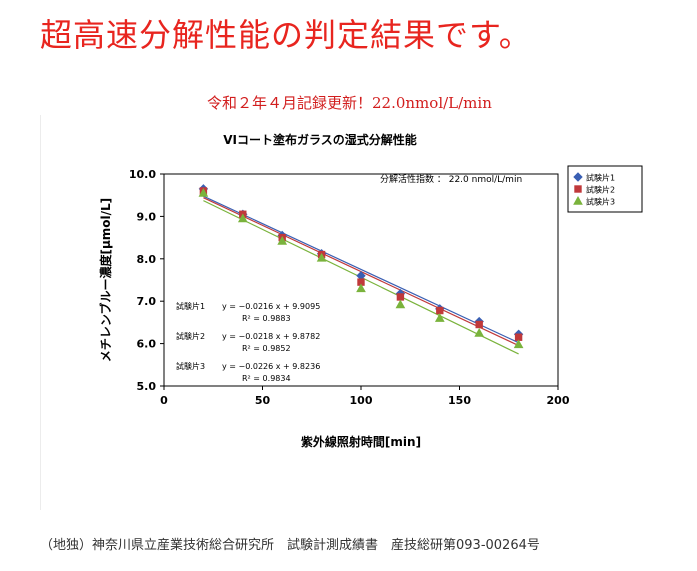 This screenshot has width=697, height=571. What do you see at coordinates (266, 318) in the screenshot?
I see `r2-1: R² = 0.9883` at bounding box center [266, 318].